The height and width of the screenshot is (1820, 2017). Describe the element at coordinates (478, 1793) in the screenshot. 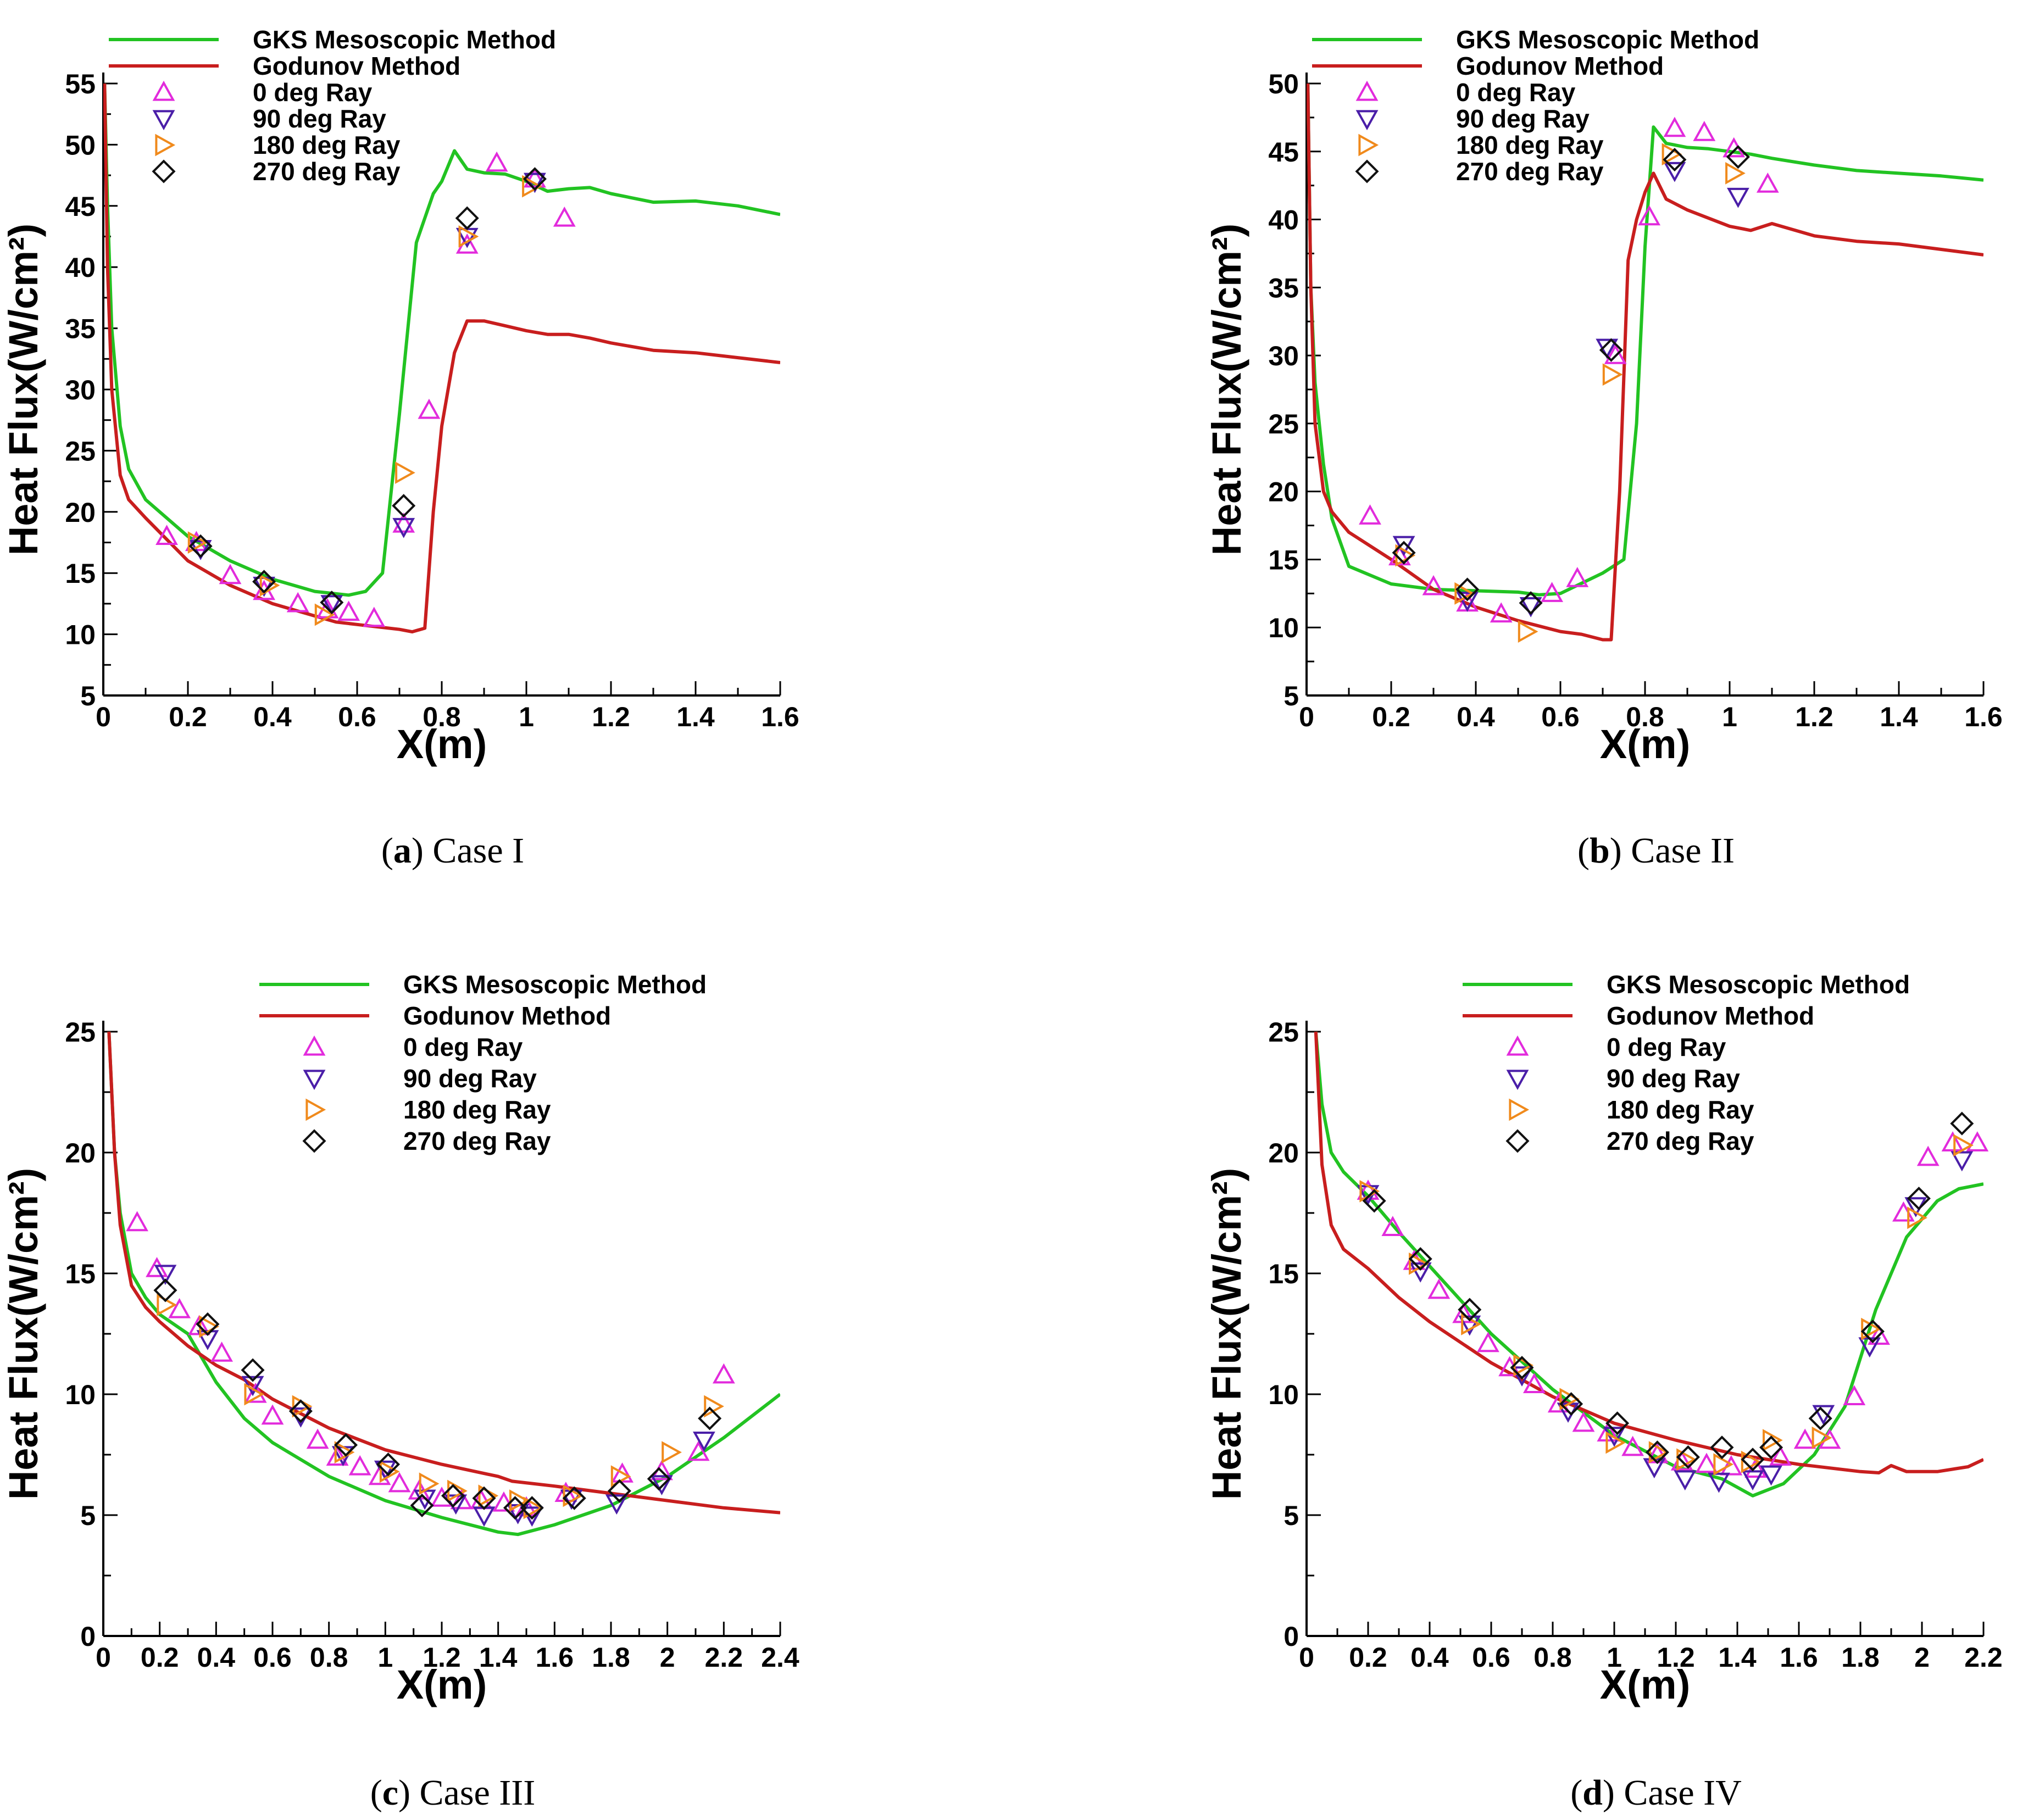

I see `caption-text: Case III` at that location.